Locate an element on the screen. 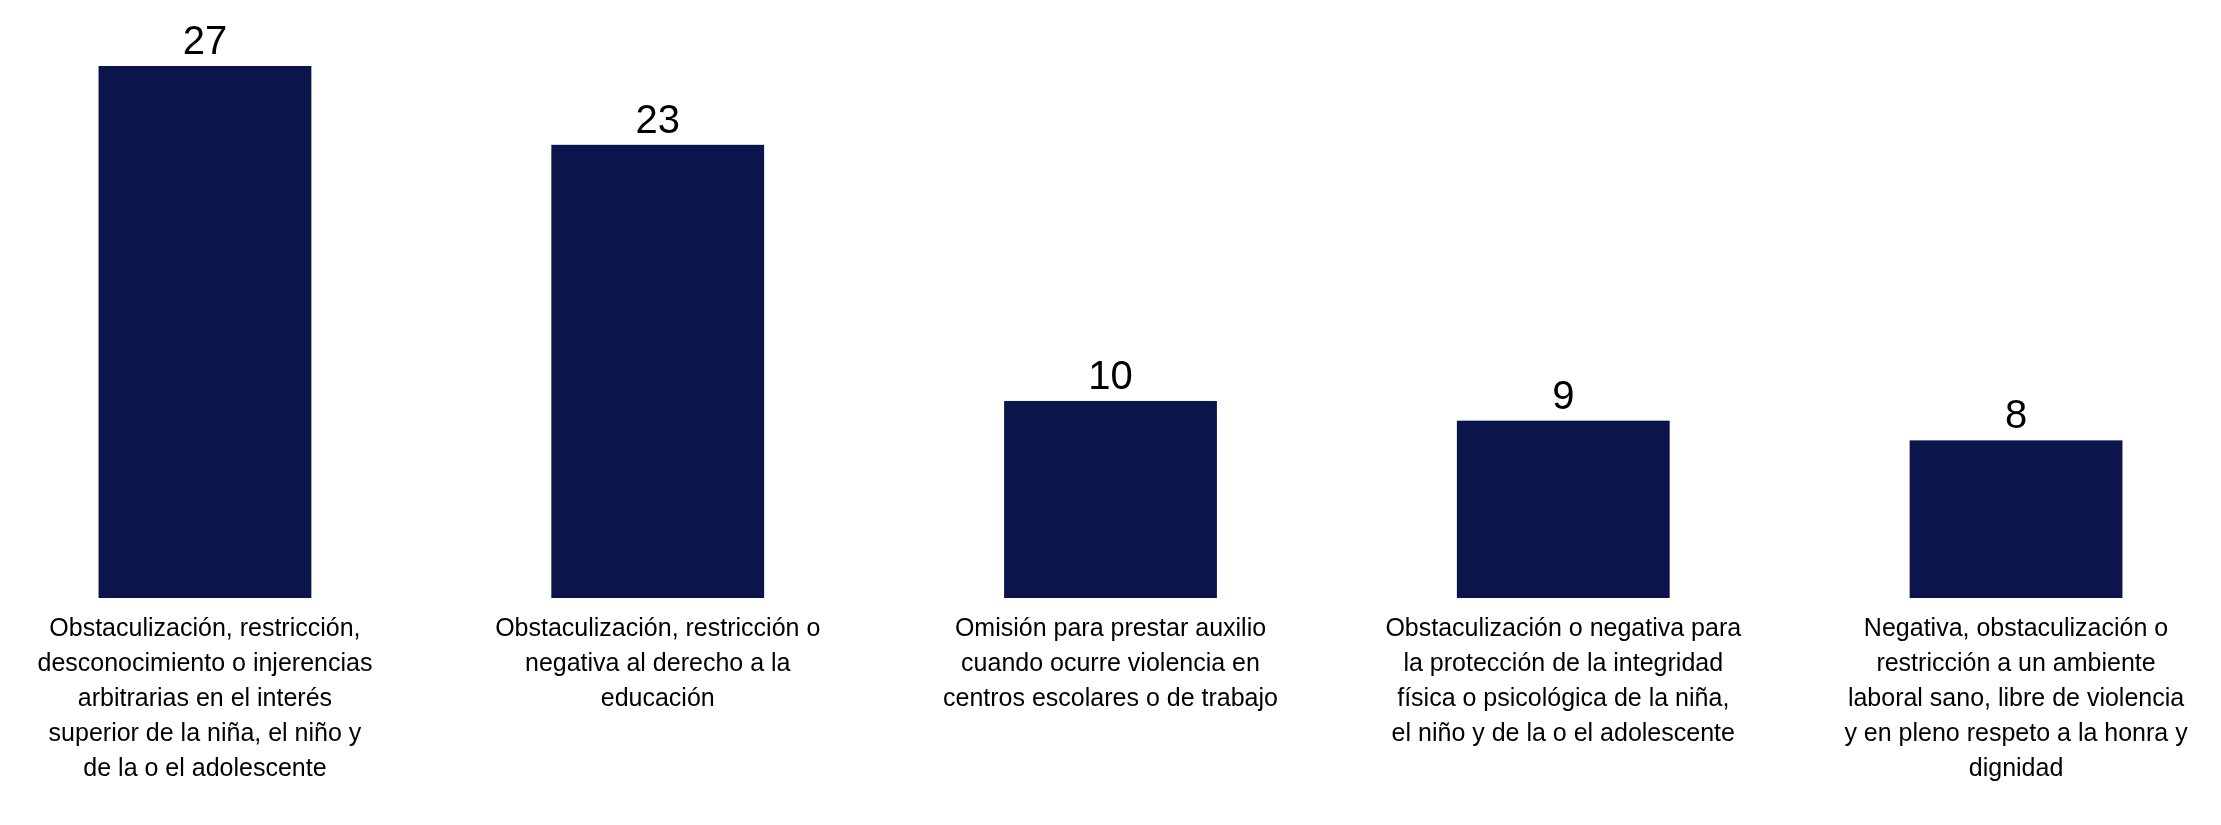 This screenshot has height=825, width=2221. x-tick-label: Obstaculización, restricción o negativa al derecho a la educación is located at coordinates (658, 662).